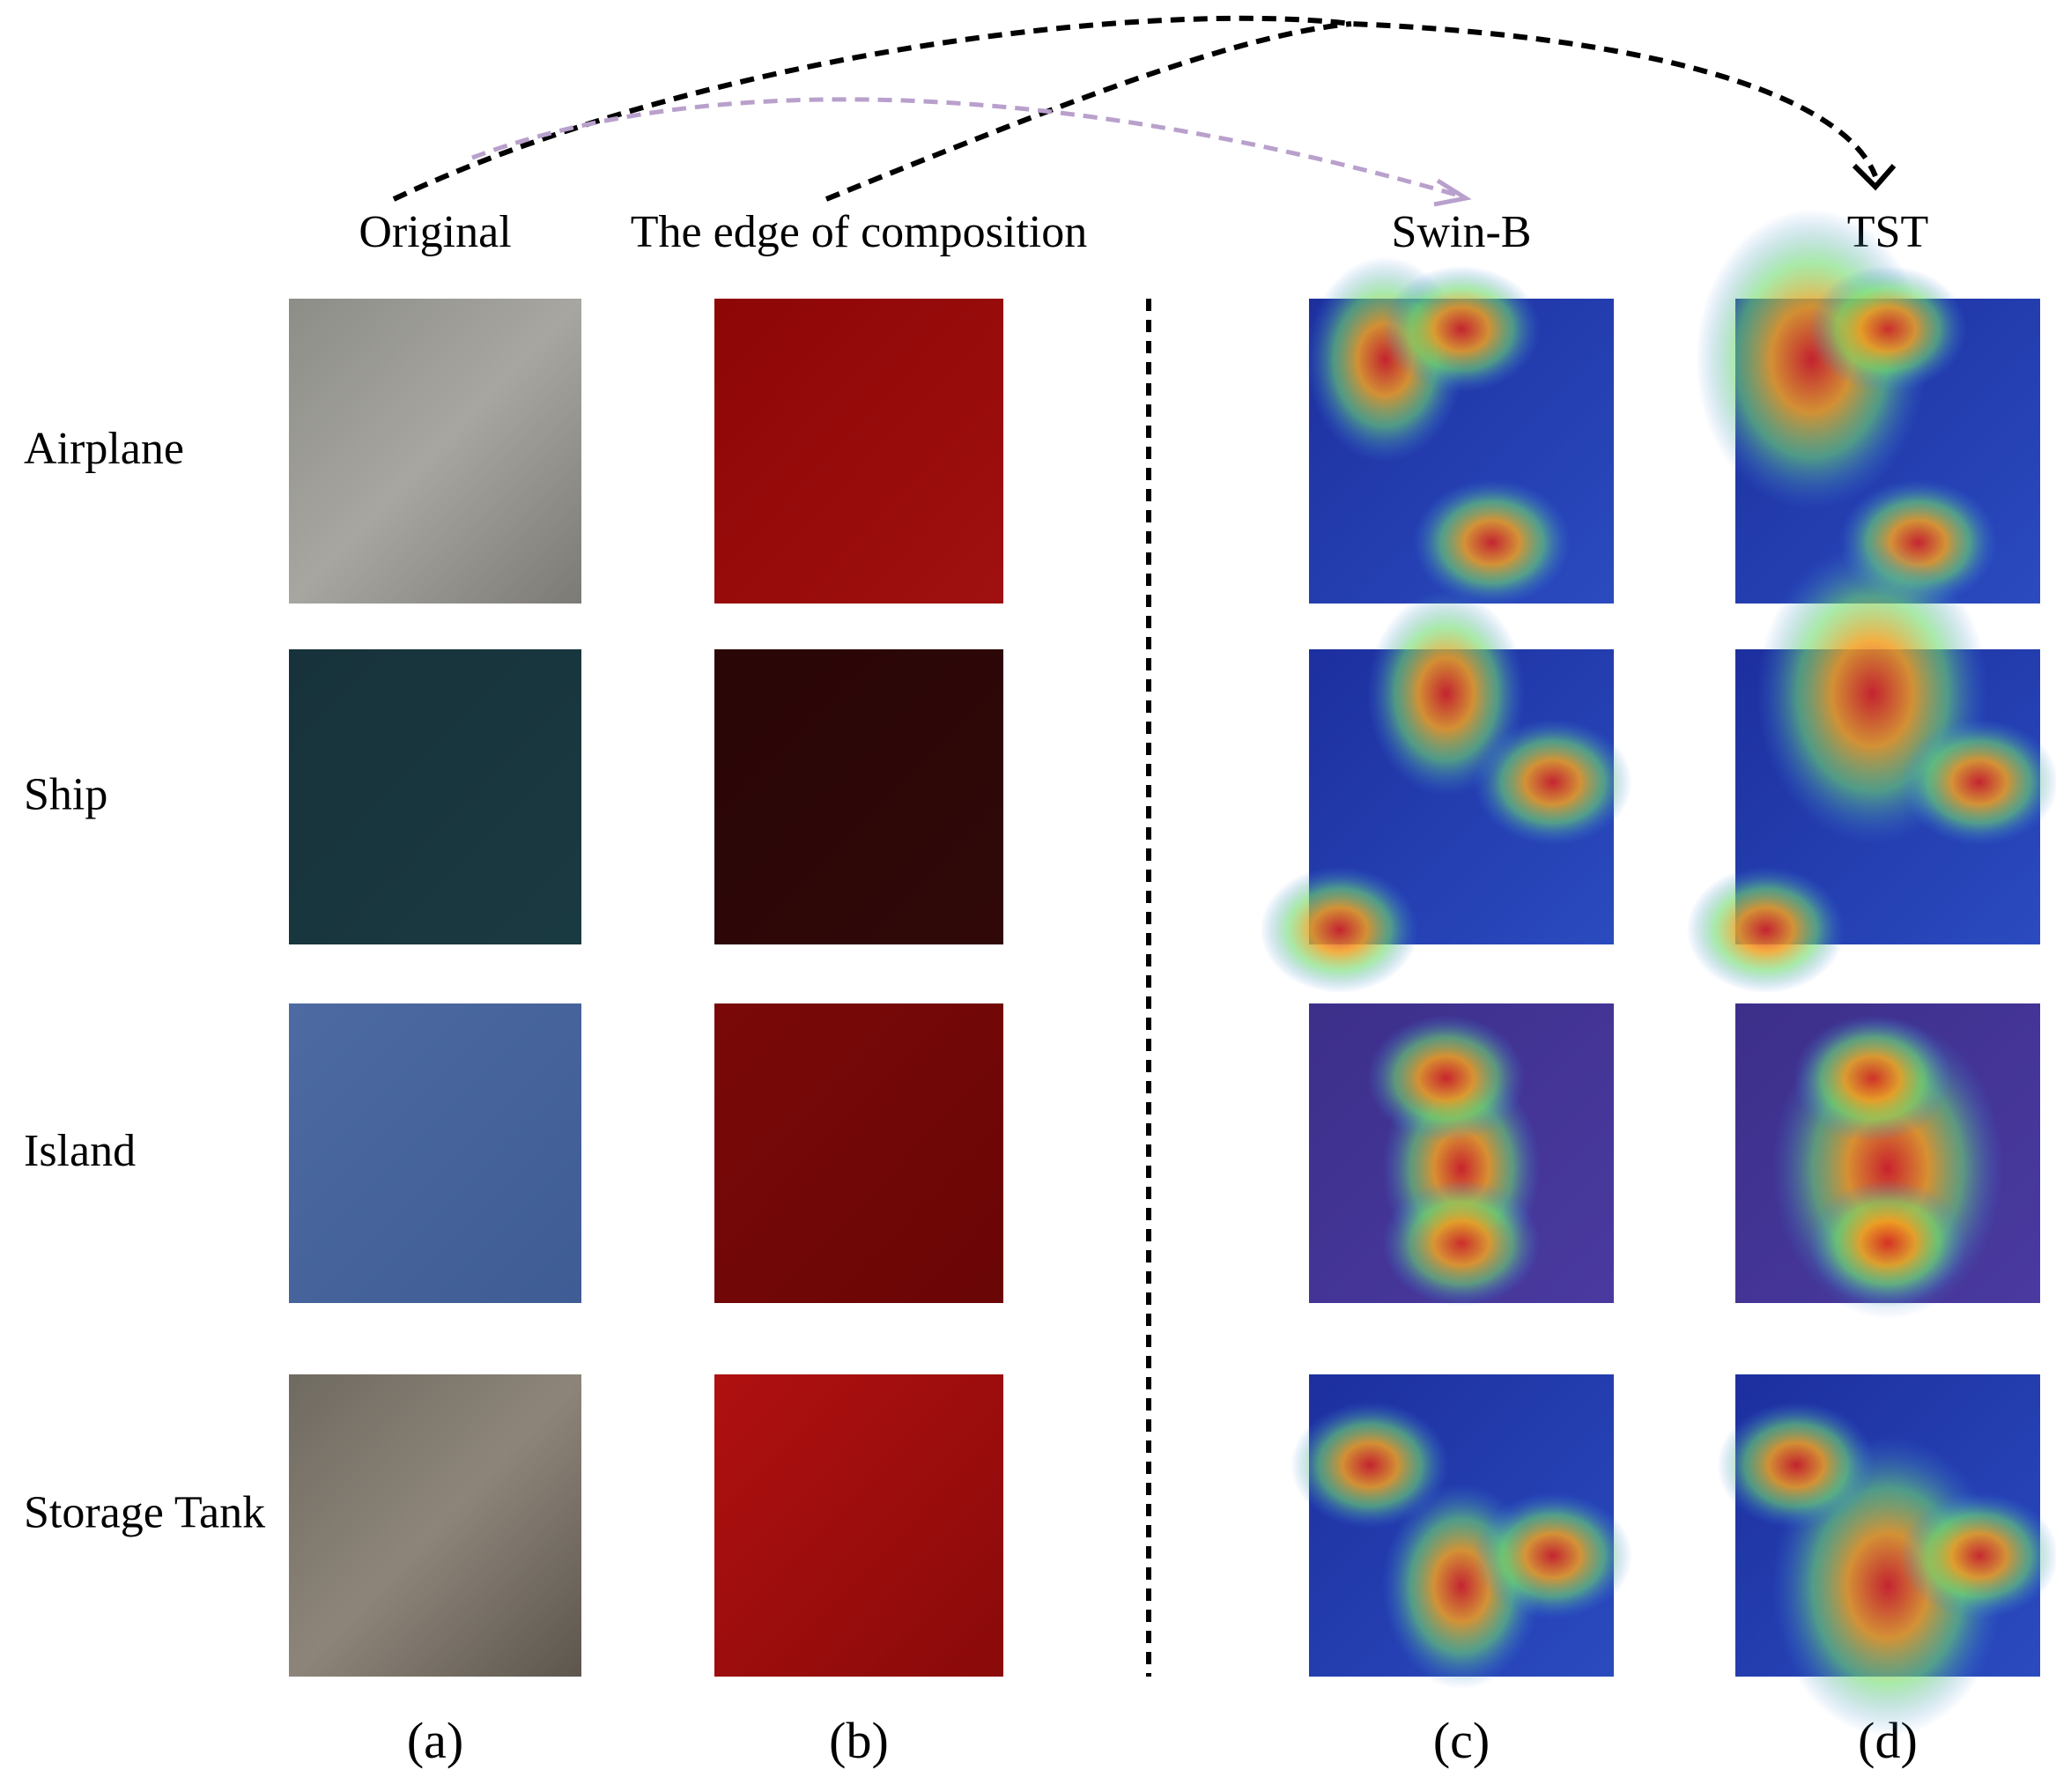 This screenshot has height=1792, width=2056. What do you see at coordinates (859, 232) in the screenshot?
I see `column-header: The edge of composition` at bounding box center [859, 232].